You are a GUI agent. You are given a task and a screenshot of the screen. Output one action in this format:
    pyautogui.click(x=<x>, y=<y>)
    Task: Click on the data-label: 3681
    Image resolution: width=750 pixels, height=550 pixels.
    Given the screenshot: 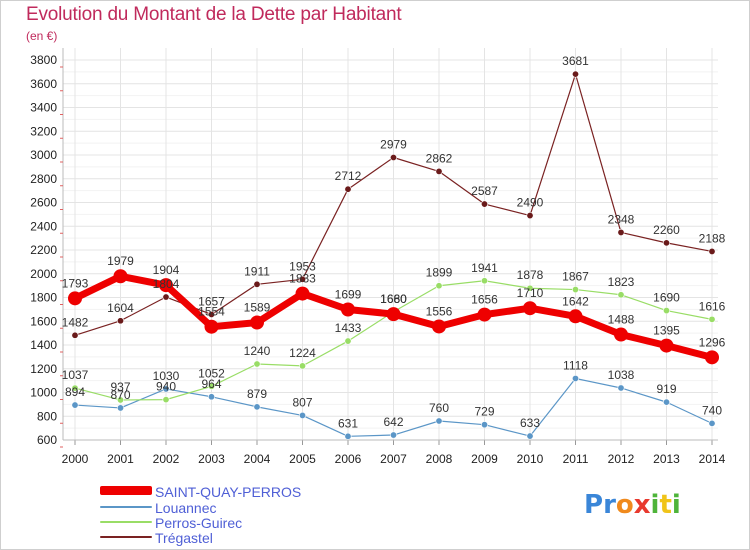 What is the action you would take?
    pyautogui.click(x=575, y=61)
    